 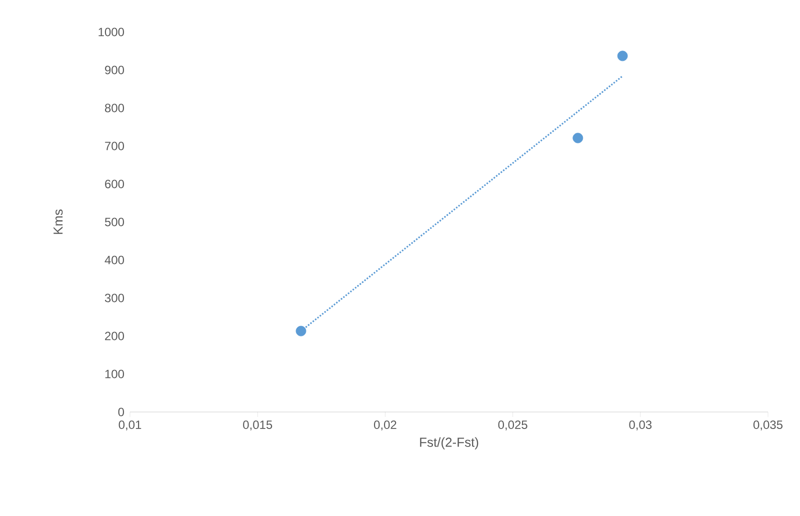 I want to click on y-tick-label: 900, so click(x=114, y=70).